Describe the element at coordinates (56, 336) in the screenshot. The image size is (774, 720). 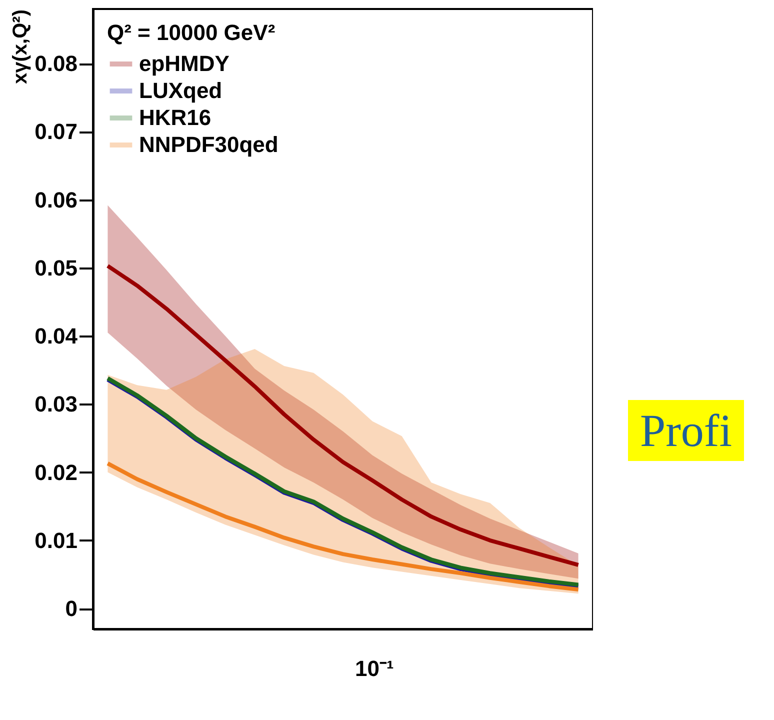
I see `y-tick-label: 0.04` at that location.